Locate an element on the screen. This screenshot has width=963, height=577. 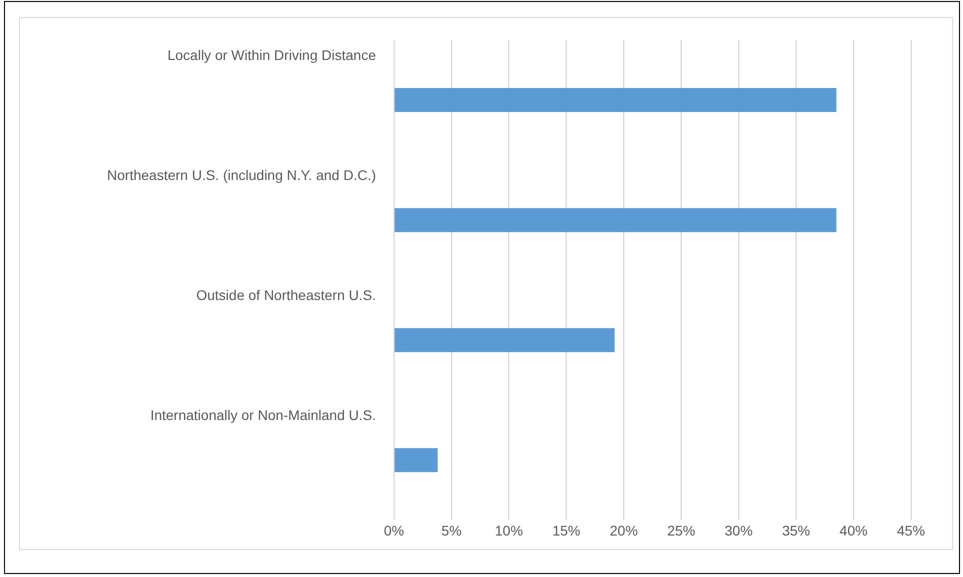
y-tick-label: Internationally or Non-Mainland U.S. is located at coordinates (263, 415).